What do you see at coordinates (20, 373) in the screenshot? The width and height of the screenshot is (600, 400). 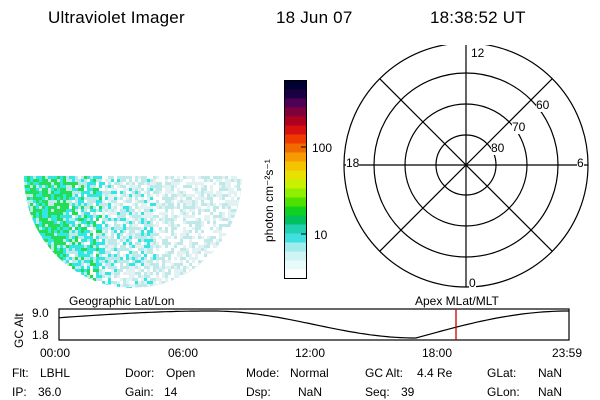 I see `flt-label: Flt:` at bounding box center [20, 373].